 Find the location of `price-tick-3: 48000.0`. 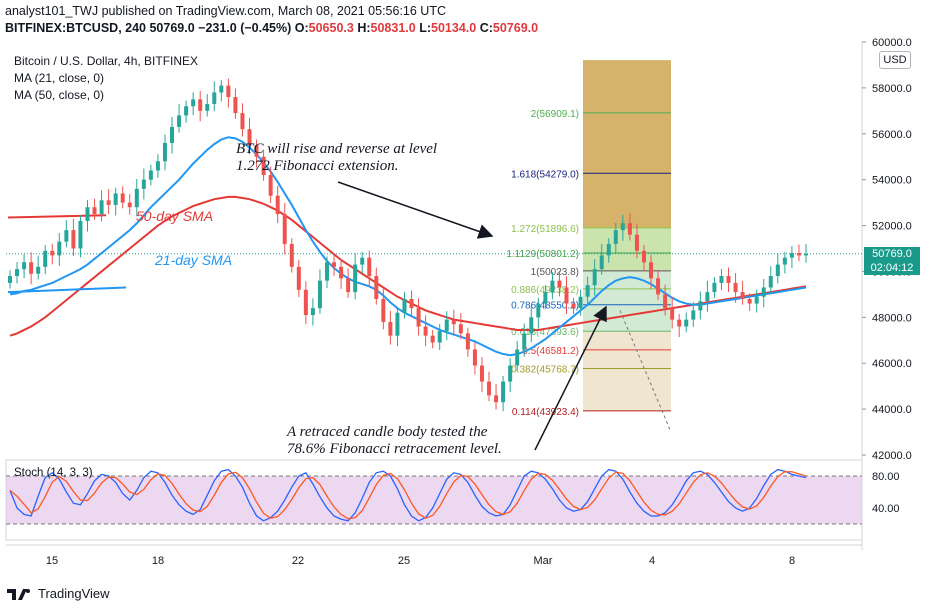

price-tick-3: 48000.0 is located at coordinates (892, 318).